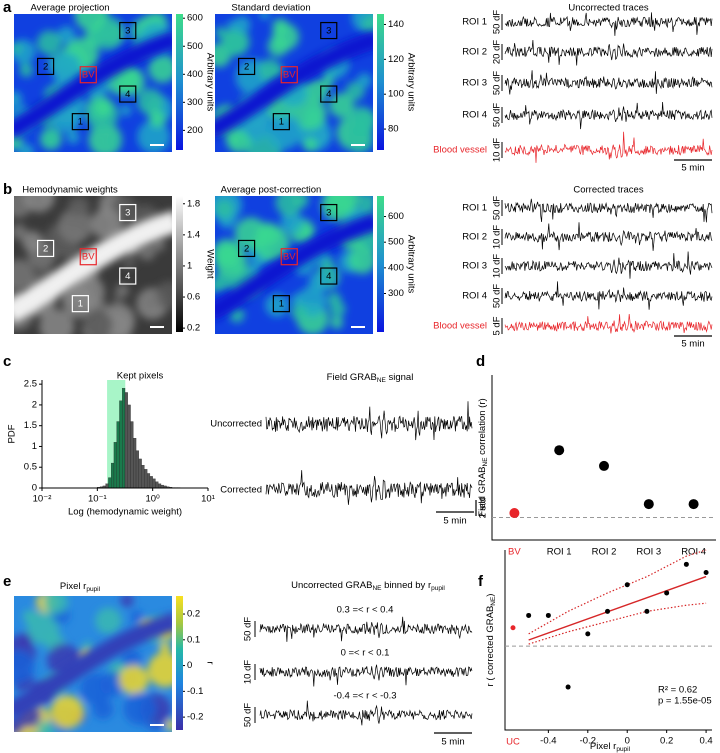 The width and height of the screenshot is (720, 753). What do you see at coordinates (474, 208) in the screenshot?
I see `trace-label: ROI 1` at bounding box center [474, 208].